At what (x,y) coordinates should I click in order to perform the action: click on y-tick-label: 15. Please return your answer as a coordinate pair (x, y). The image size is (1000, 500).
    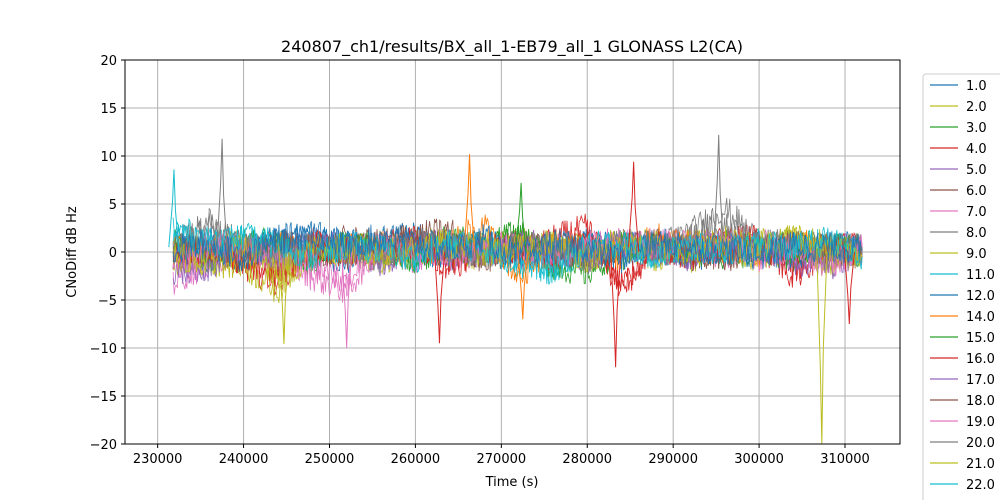
    Looking at the image, I should click on (108, 109).